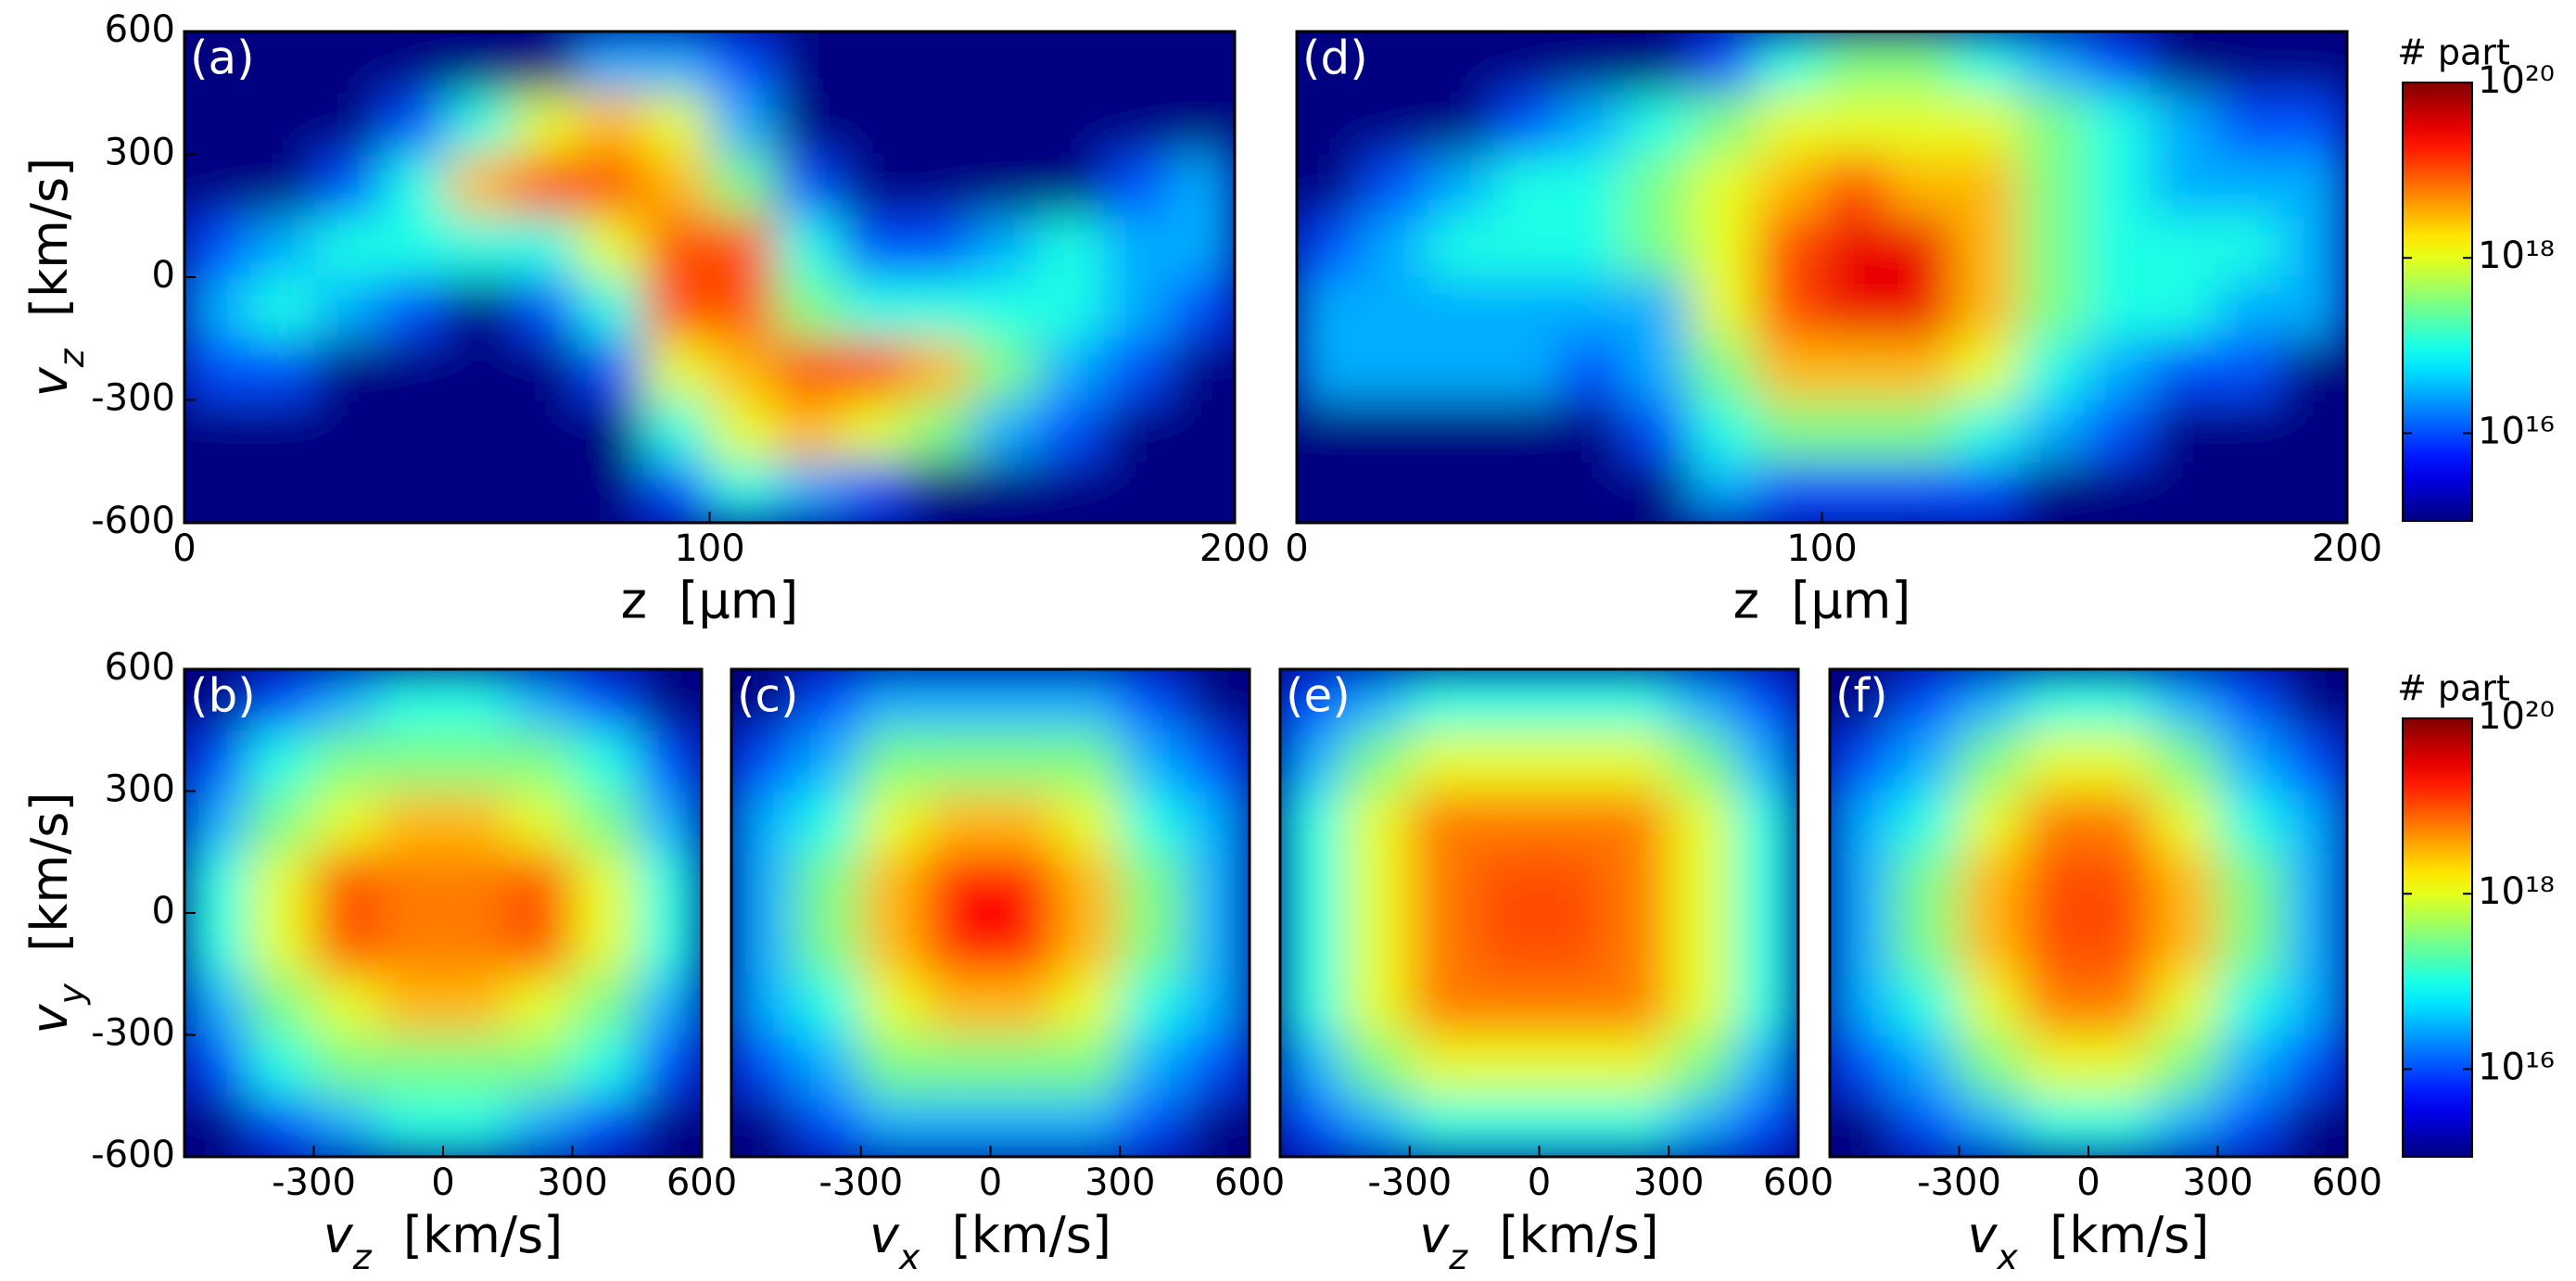  I want to click on colorbar-tick-label: 10¹⁸, so click(2516, 892).